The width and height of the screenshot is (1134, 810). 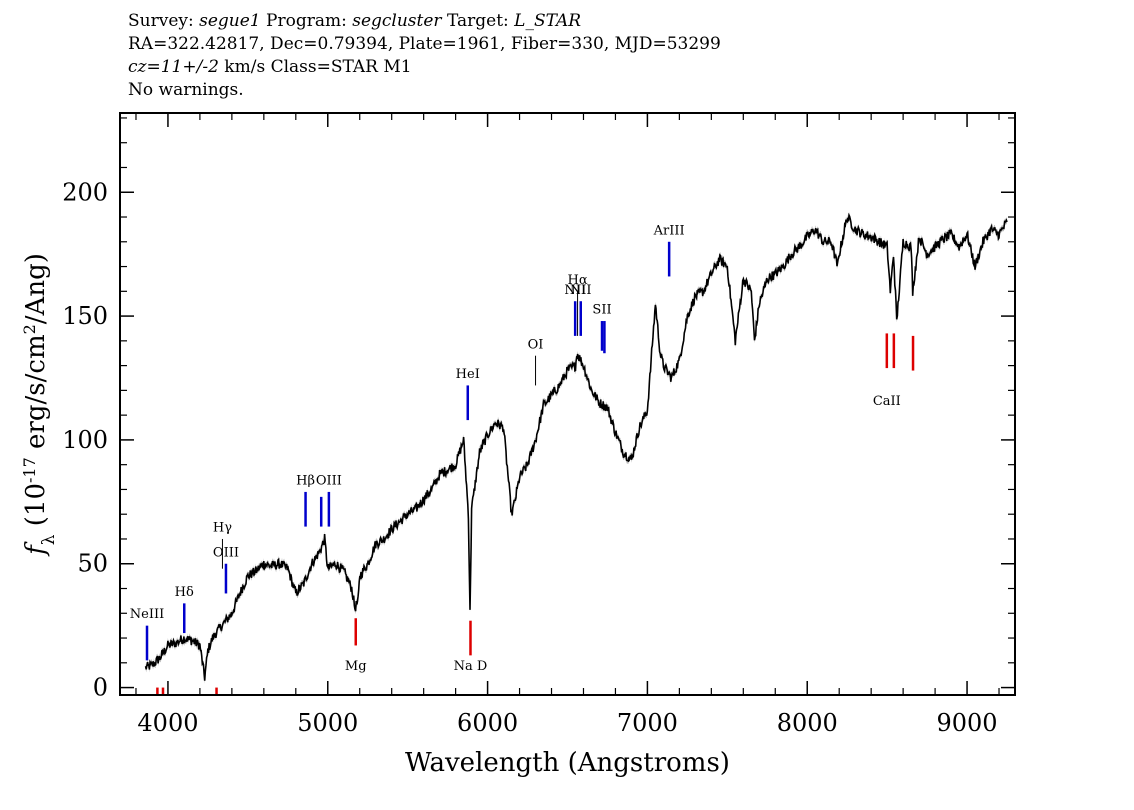 I want to click on line-marker-label: SII, so click(x=601, y=310).